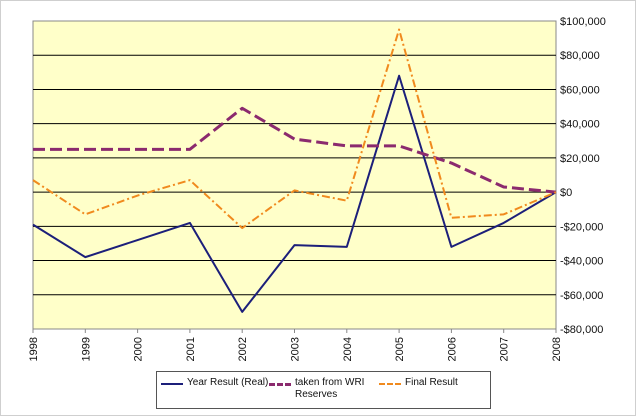 This screenshot has height=417, width=636. Describe the element at coordinates (505, 349) in the screenshot. I see `x-tick-label: 2007` at that location.